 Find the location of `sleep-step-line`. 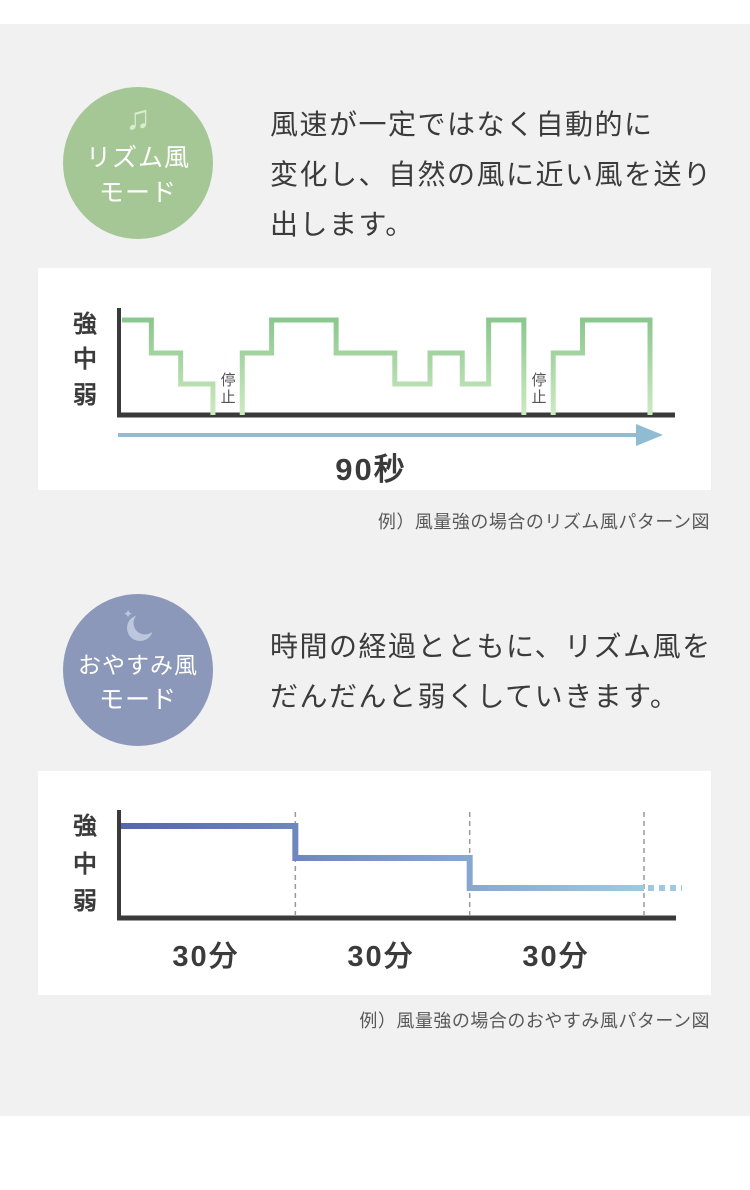

sleep-step-line is located at coordinates (382, 857).